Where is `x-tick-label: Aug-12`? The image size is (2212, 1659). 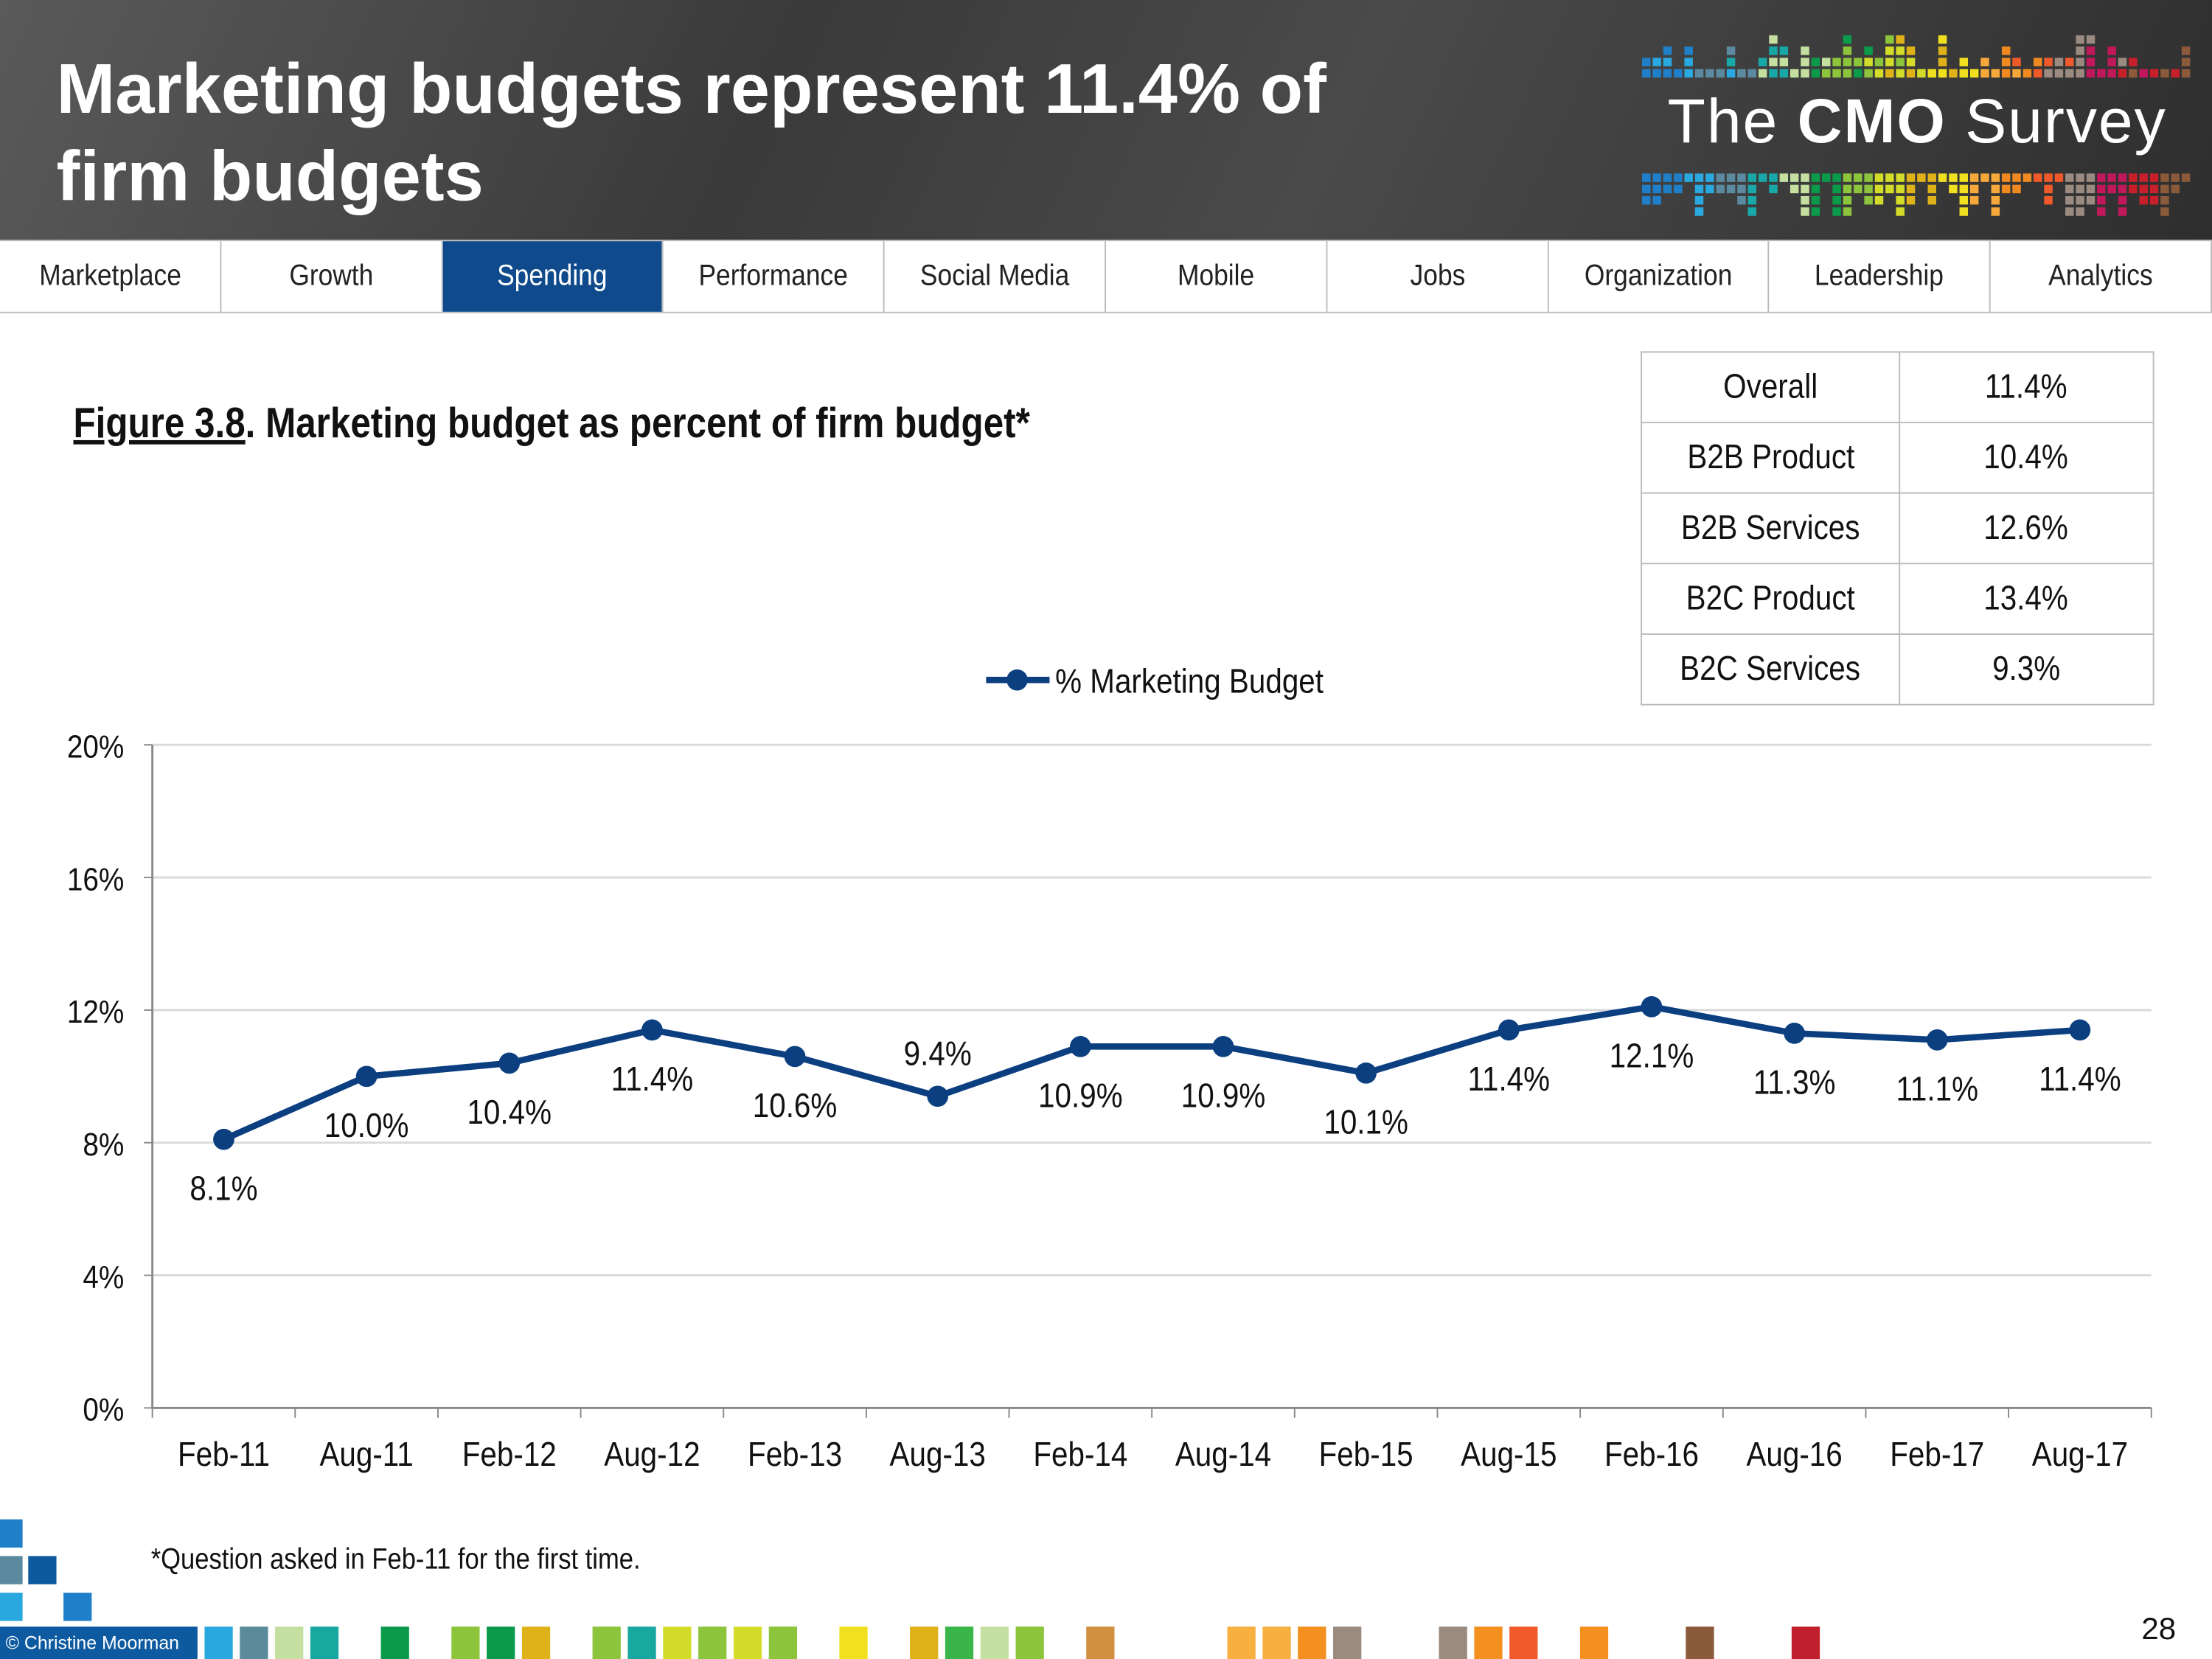 x-tick-label: Aug-12 is located at coordinates (652, 1455).